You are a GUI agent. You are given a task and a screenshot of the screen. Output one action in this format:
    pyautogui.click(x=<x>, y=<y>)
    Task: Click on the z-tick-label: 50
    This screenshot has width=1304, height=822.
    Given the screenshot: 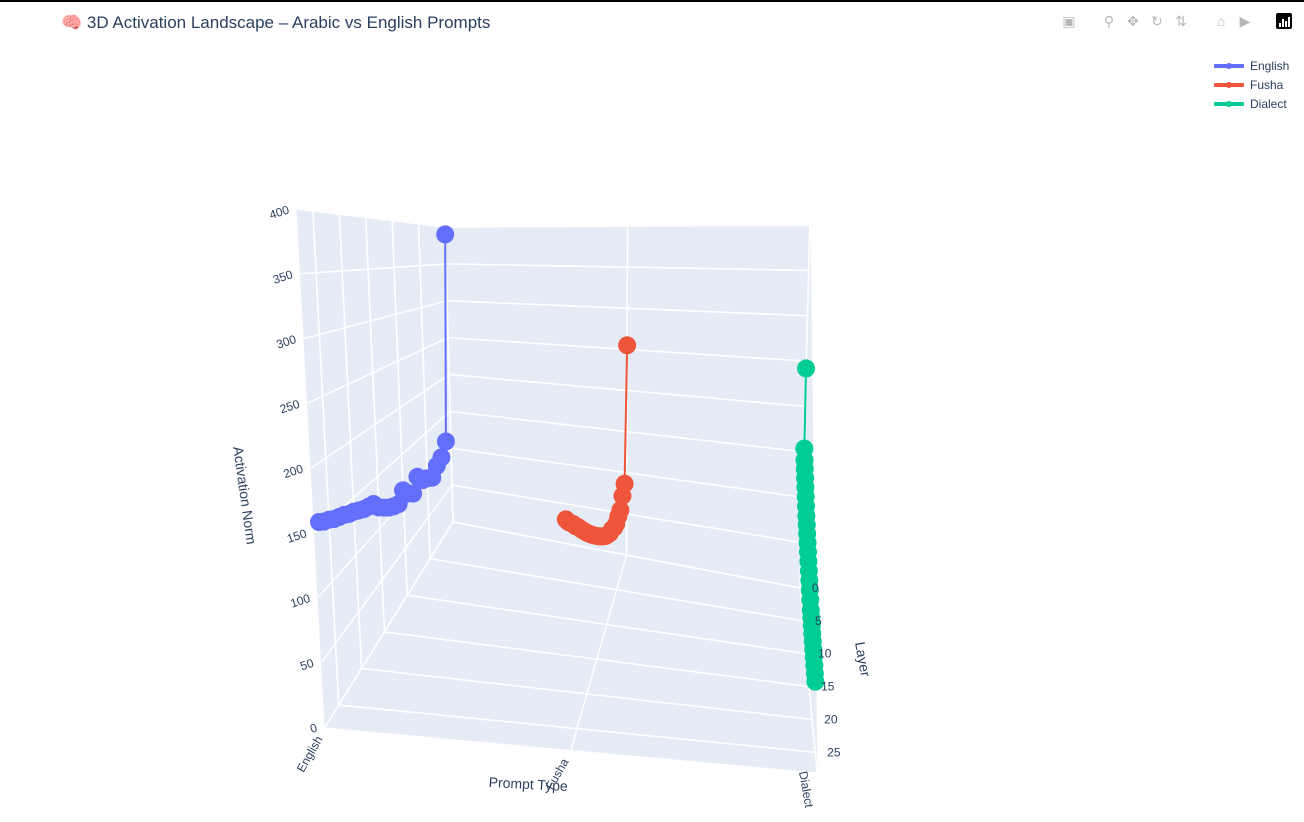 What is the action you would take?
    pyautogui.click(x=306, y=665)
    